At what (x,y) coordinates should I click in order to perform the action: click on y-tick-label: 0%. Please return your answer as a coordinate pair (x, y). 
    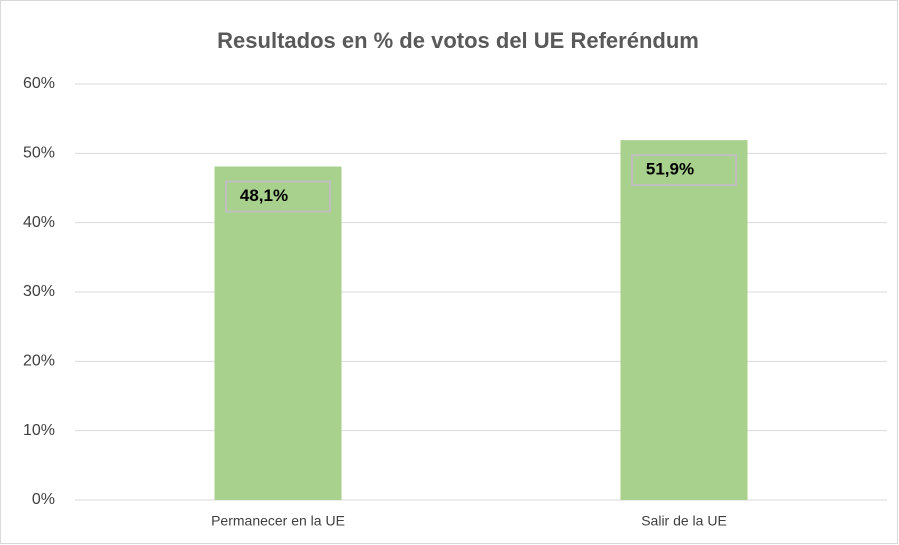
    Looking at the image, I should click on (43, 499).